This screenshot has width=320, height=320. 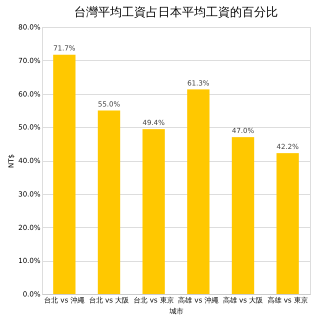 What do you see at coordinates (176, 12) in the screenshot?
I see `chart-title: 台灣平均工資占日本平均工資的百分比` at bounding box center [176, 12].